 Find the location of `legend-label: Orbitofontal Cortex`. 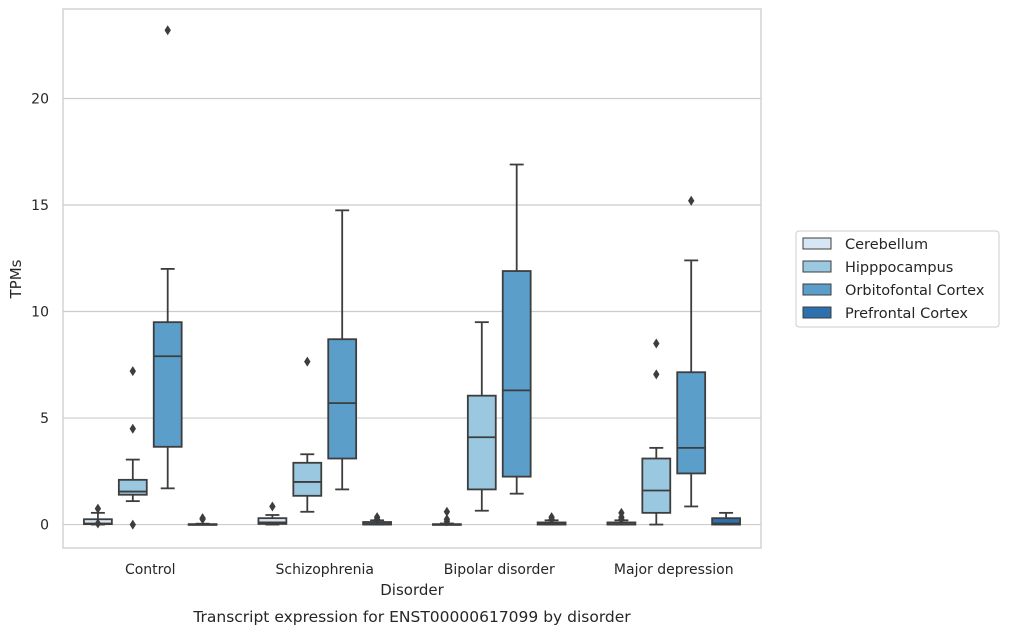

legend-label: Orbitofontal Cortex is located at coordinates (915, 291).